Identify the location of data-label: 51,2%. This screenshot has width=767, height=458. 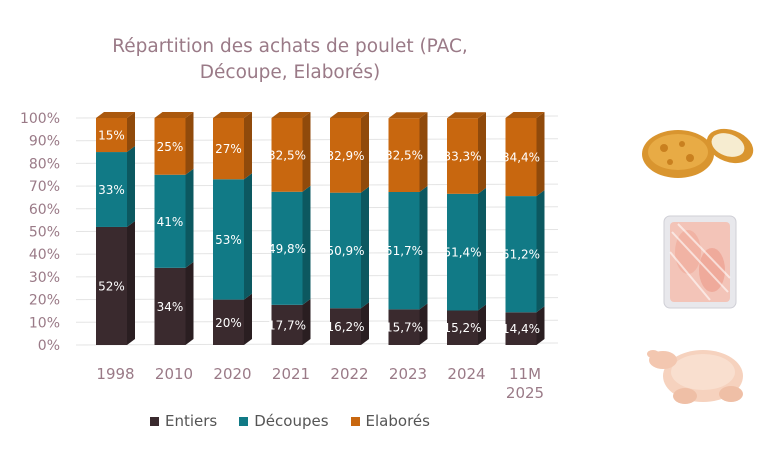
(521, 255).